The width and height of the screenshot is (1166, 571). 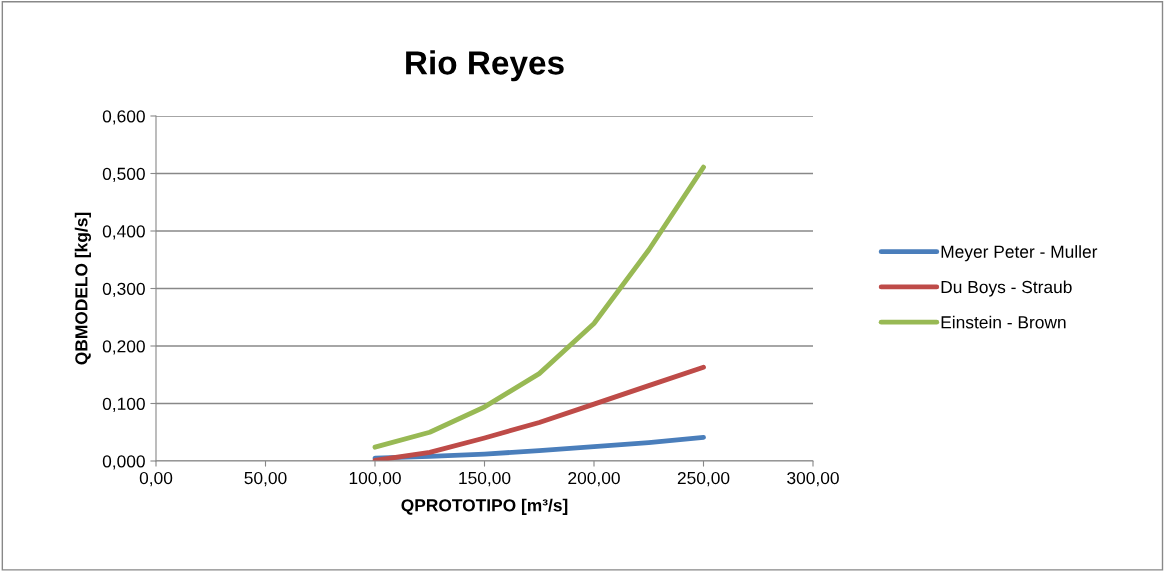 I want to click on x-tick-label: 300,00, so click(x=813, y=479).